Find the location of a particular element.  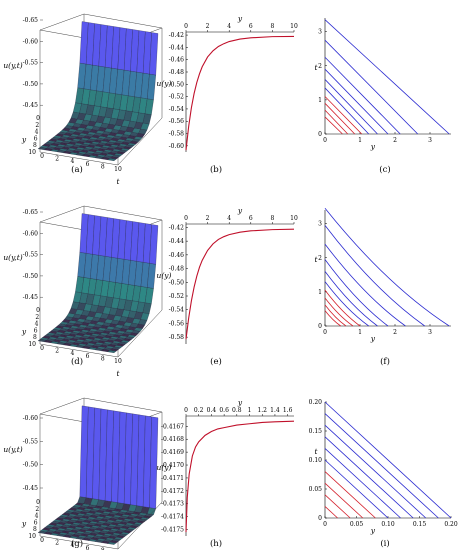

y-tick-label: -0.4170 is located at coordinates (172, 465).